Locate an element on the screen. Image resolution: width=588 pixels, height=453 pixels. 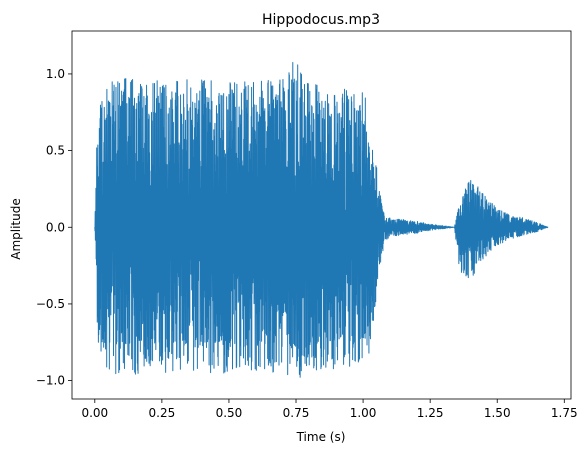
x-tick-label: 0.75 is located at coordinates (296, 413).